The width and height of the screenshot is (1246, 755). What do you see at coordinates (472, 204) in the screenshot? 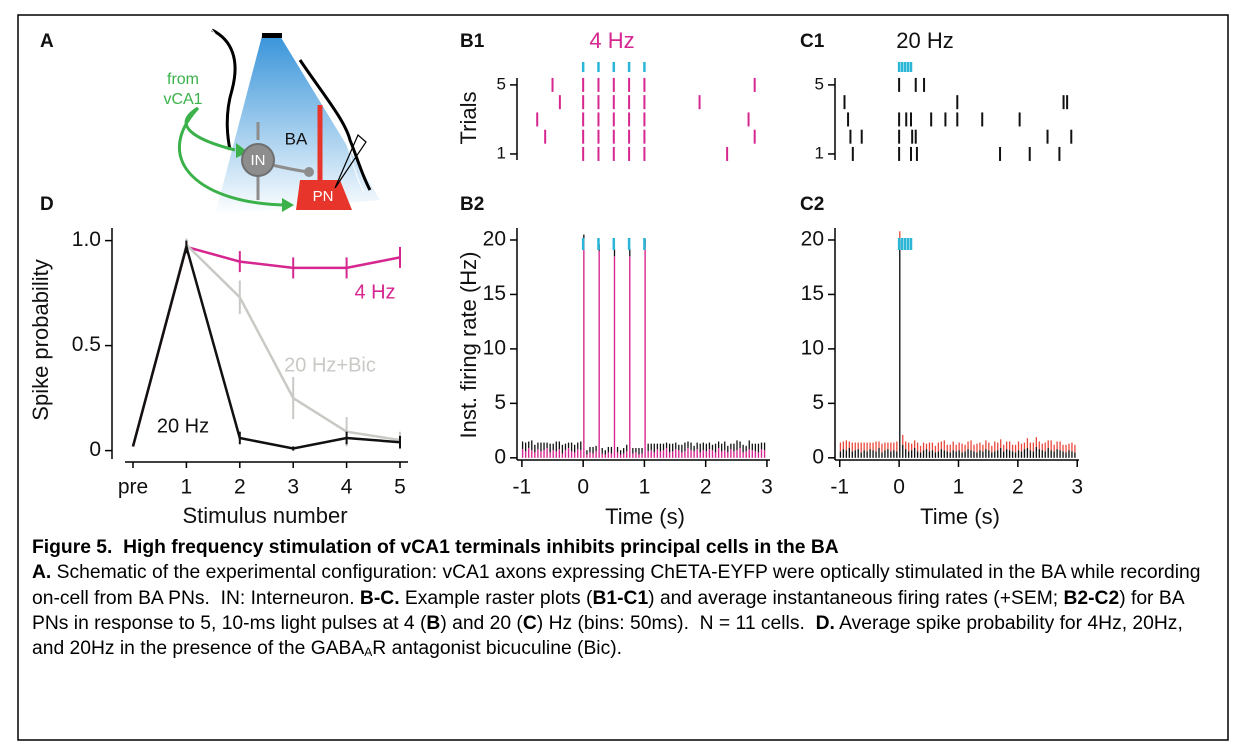
I see `panel-label: B2` at bounding box center [472, 204].